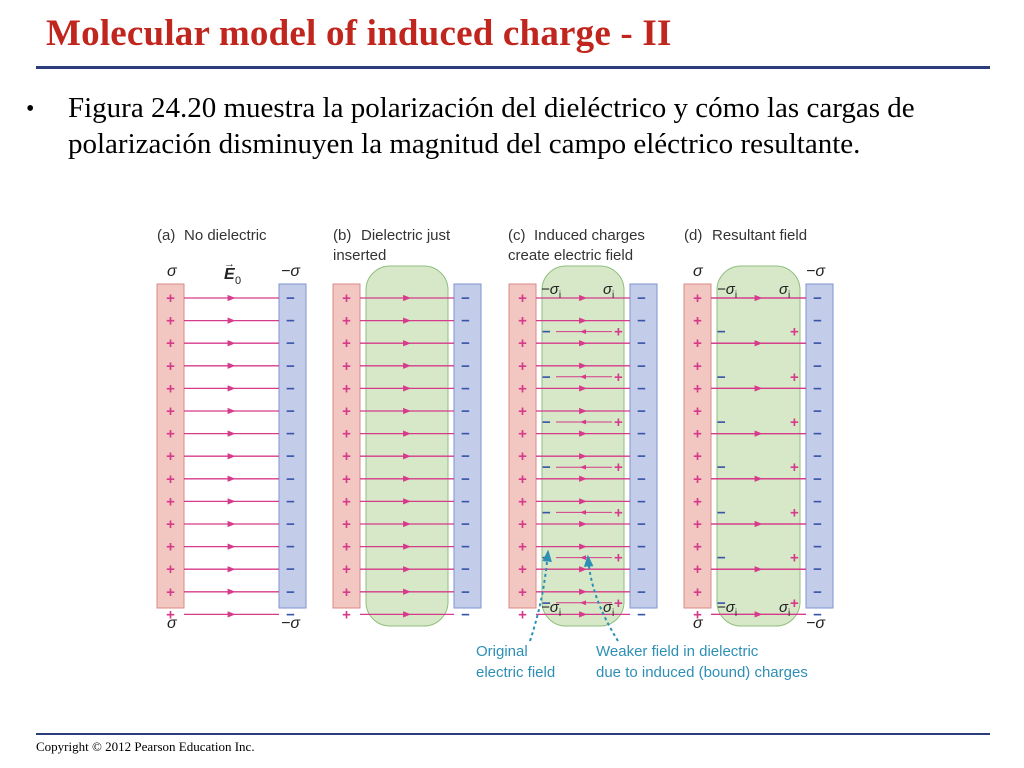 Image resolution: width=1024 pixels, height=768 pixels. I want to click on panel-c-caption-text-2: create electric field, so click(570, 255).